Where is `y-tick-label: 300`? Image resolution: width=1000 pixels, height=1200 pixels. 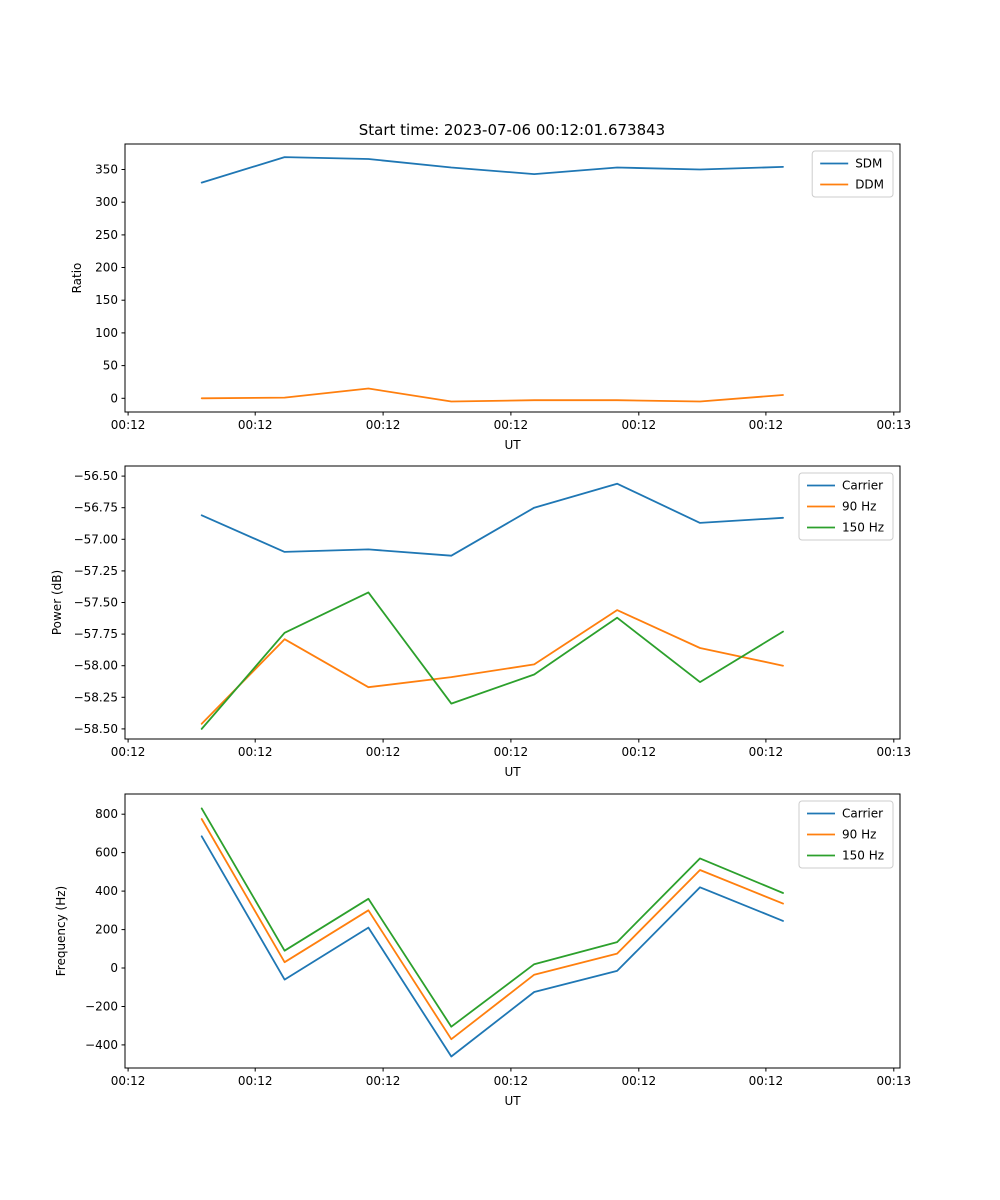 y-tick-label: 300 is located at coordinates (106, 202).